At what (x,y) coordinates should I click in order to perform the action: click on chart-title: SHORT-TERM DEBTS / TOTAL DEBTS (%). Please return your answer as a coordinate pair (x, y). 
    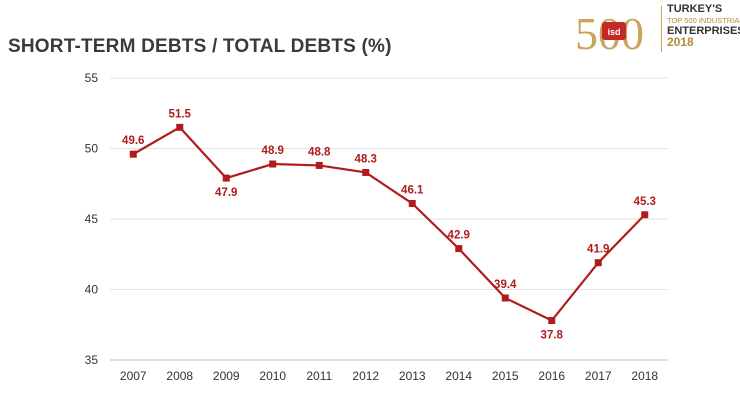
    Looking at the image, I should click on (200, 46).